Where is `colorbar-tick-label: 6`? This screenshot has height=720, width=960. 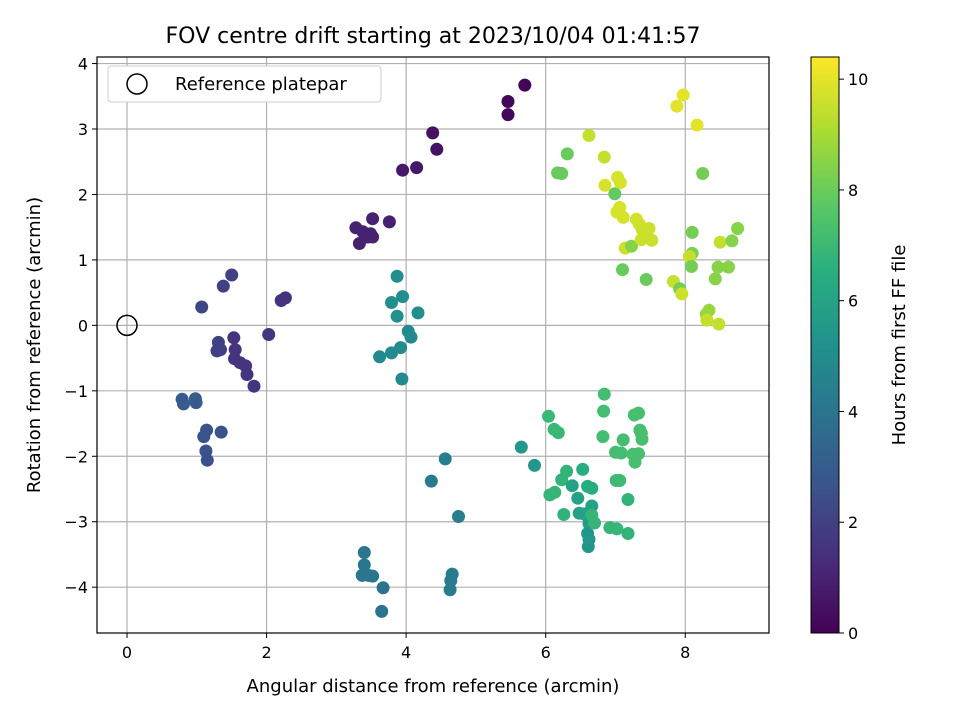
colorbar-tick-label: 6 is located at coordinates (853, 301).